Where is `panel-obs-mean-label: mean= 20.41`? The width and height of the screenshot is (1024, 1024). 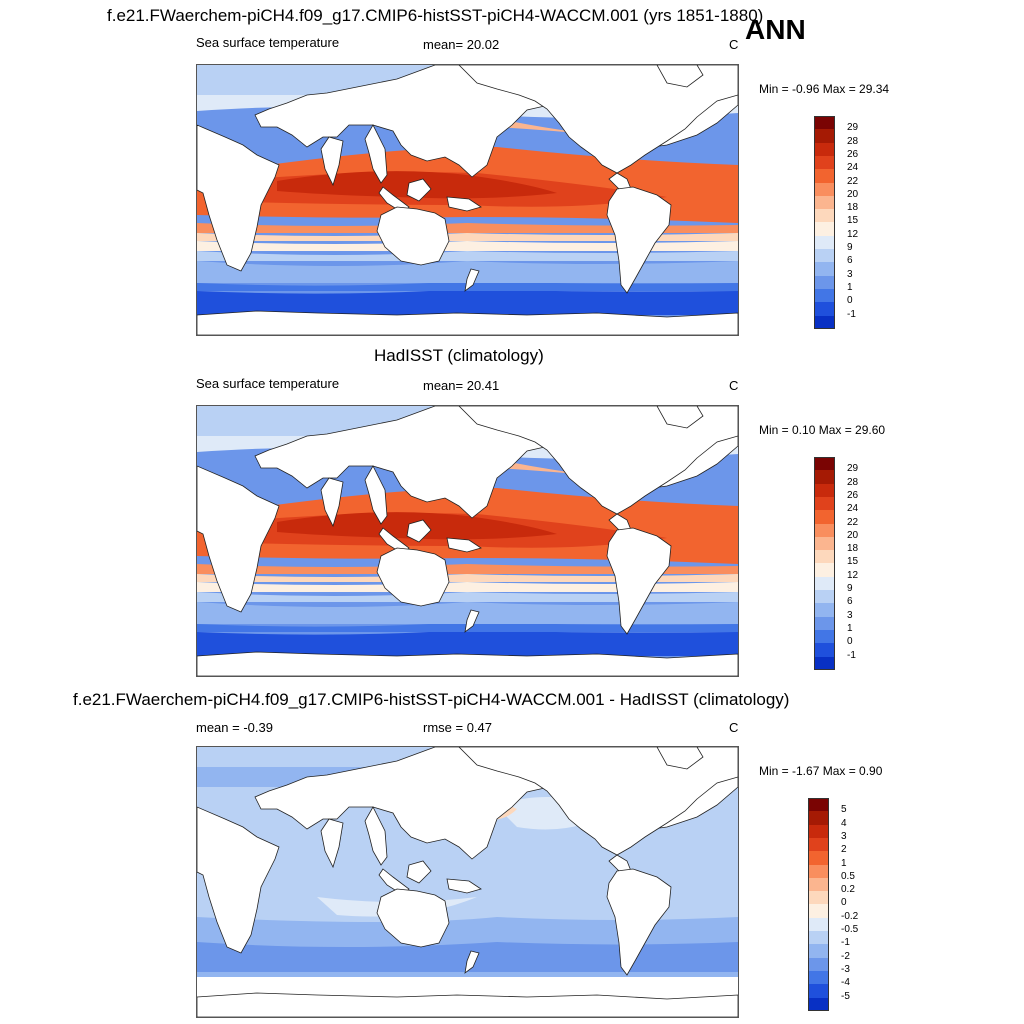
panel-obs-mean-label: mean= 20.41 is located at coordinates (461, 385).